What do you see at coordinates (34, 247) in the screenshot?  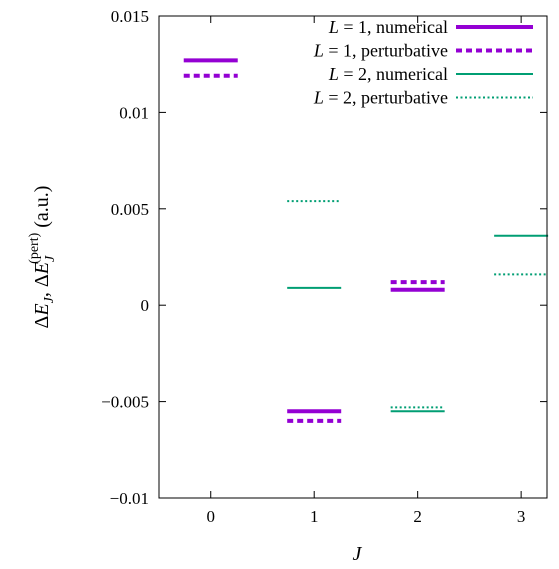 I see `y-label-superscript: (pert)` at bounding box center [34, 247].